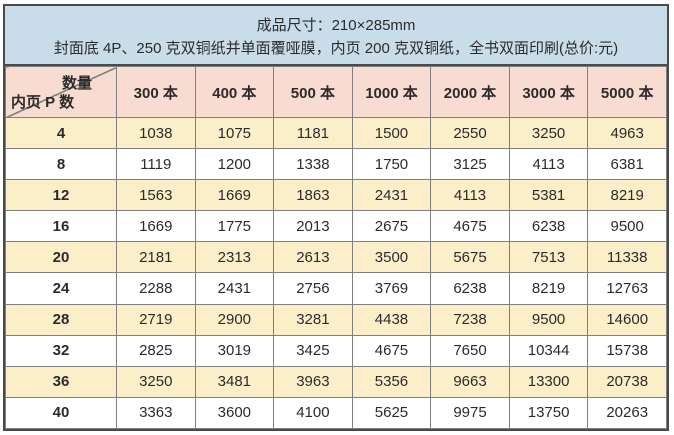  I want to click on table-row: 20 2181 2313 2613 3500 5675 7513 11338, so click(336, 257).